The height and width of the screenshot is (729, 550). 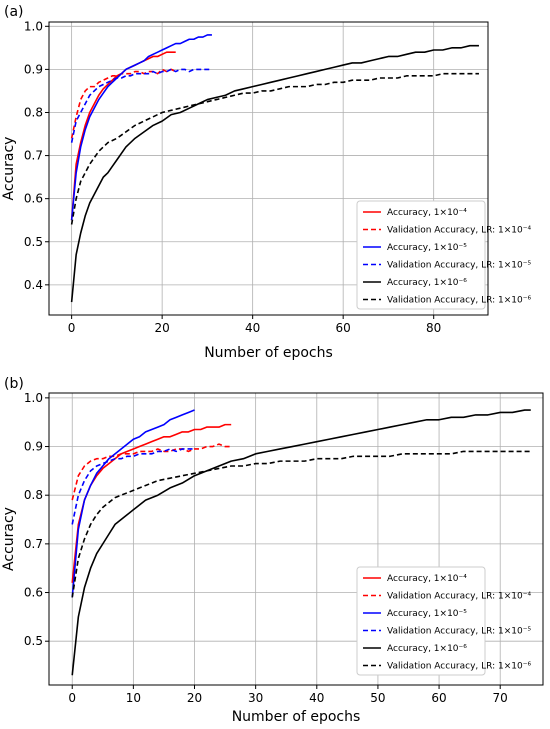 What do you see at coordinates (133, 698) in the screenshot?
I see `x-tick-label: 10` at bounding box center [133, 698].